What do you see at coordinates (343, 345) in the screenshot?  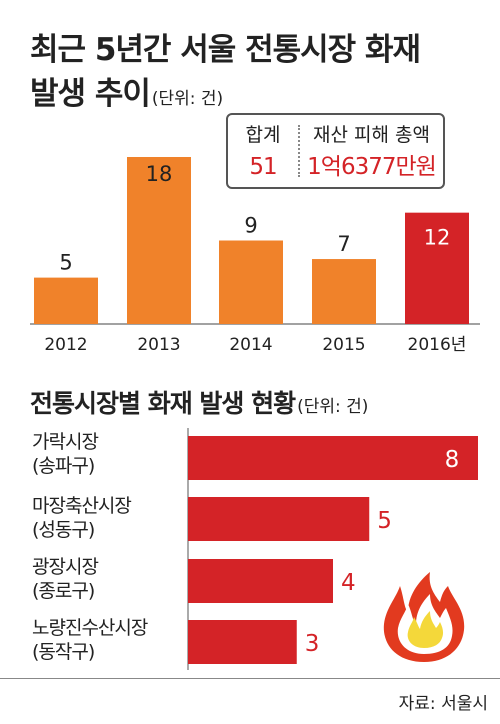 I see `x-tick-label: 2015` at bounding box center [343, 345].